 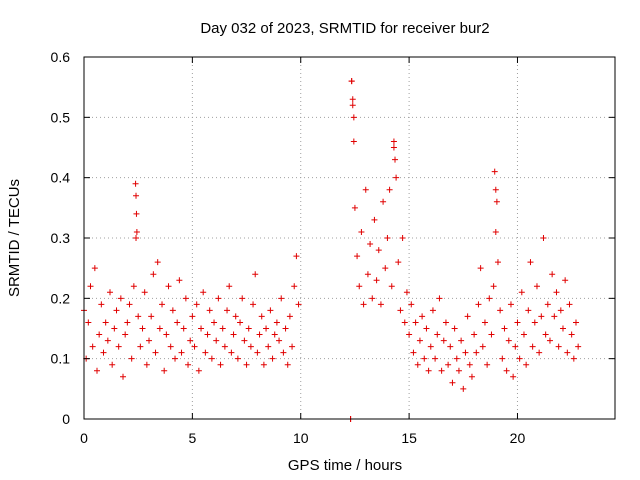 I want to click on y-tick-label: 0.1, so click(x=61, y=359).